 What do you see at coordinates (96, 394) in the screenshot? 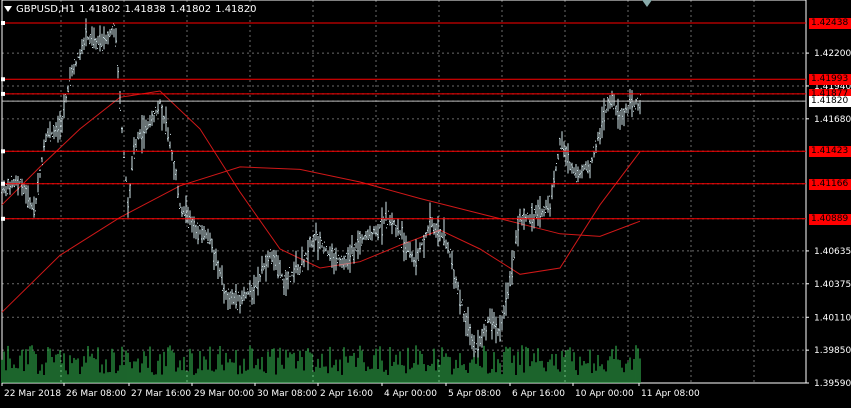
I see `time-tick-label: 26 Mar 08:00` at bounding box center [96, 394].